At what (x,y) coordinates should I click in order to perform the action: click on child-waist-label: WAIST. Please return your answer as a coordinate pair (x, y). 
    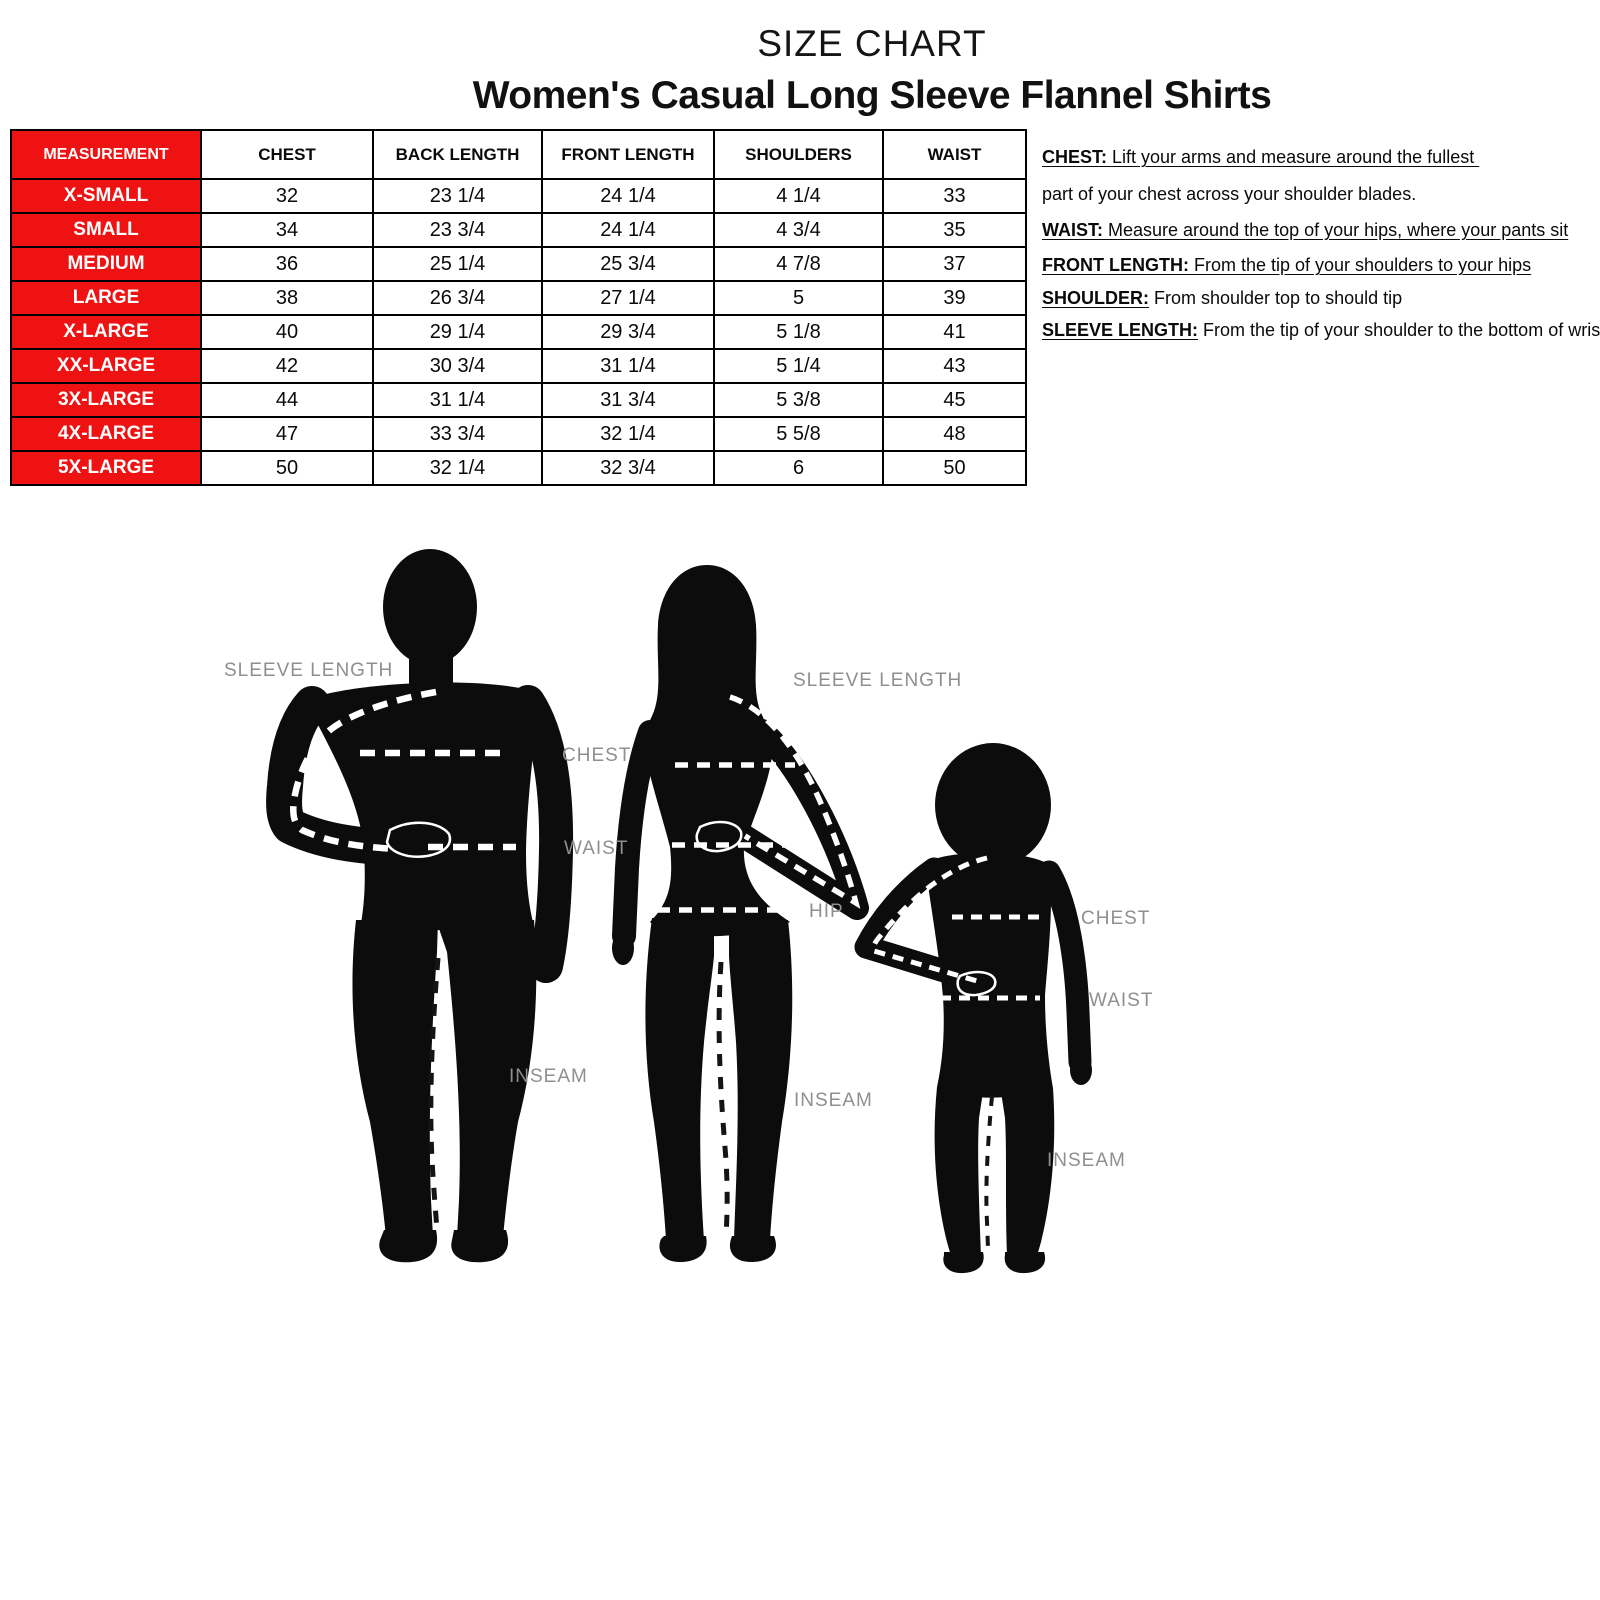
    Looking at the image, I should click on (1121, 1000).